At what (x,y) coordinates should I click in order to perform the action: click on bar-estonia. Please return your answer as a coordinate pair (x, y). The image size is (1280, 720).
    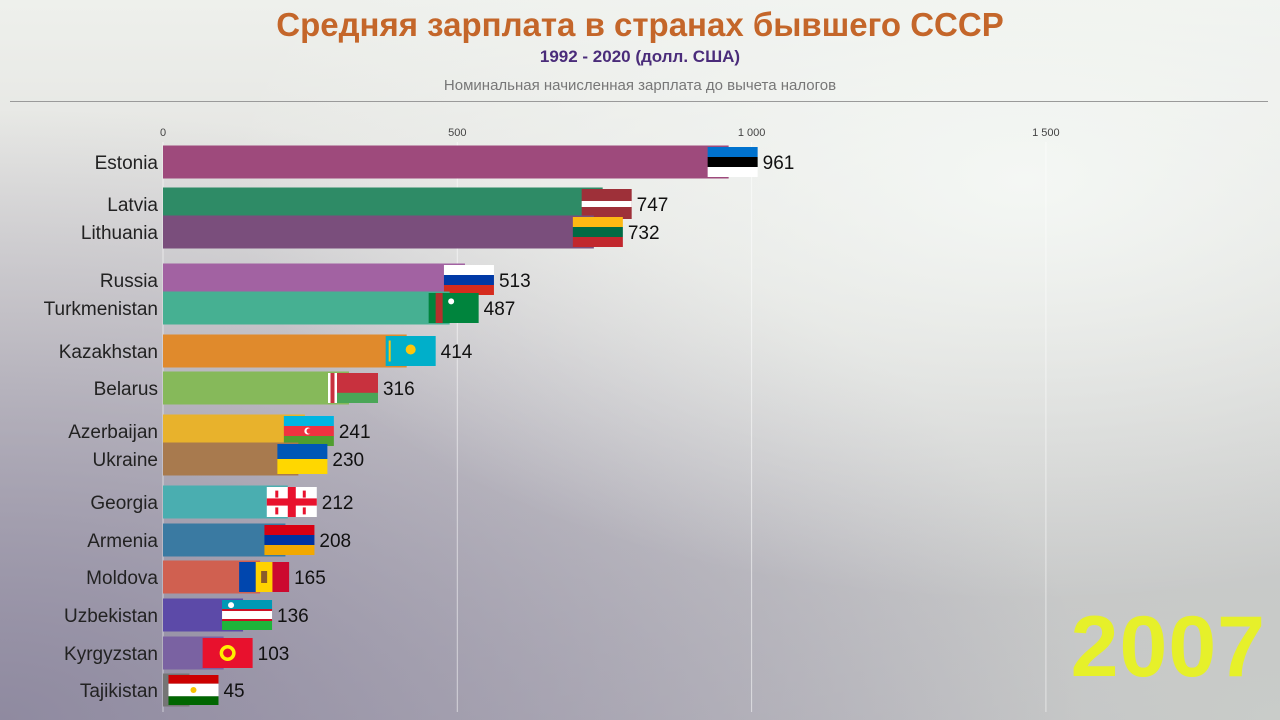
    Looking at the image, I should click on (446, 162).